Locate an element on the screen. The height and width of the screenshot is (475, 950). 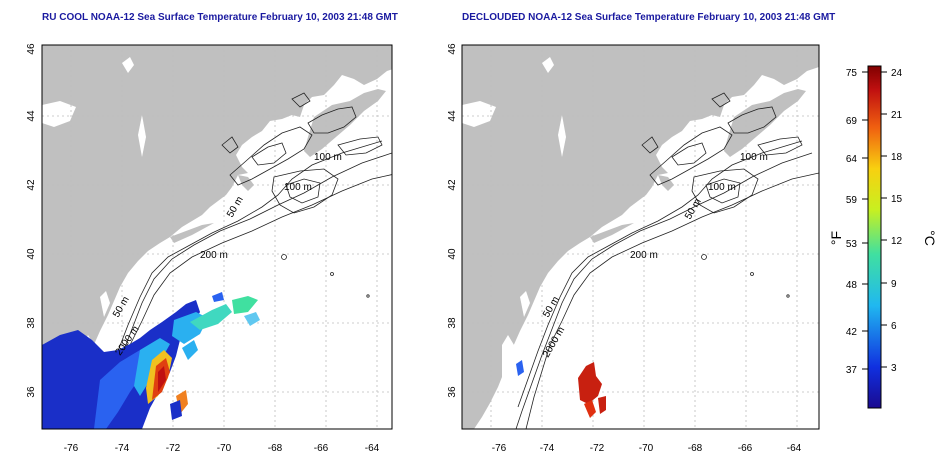
fahrenheit-ticks: 75 69 64 59 53 48 42 37 is located at coordinates (852, 222).